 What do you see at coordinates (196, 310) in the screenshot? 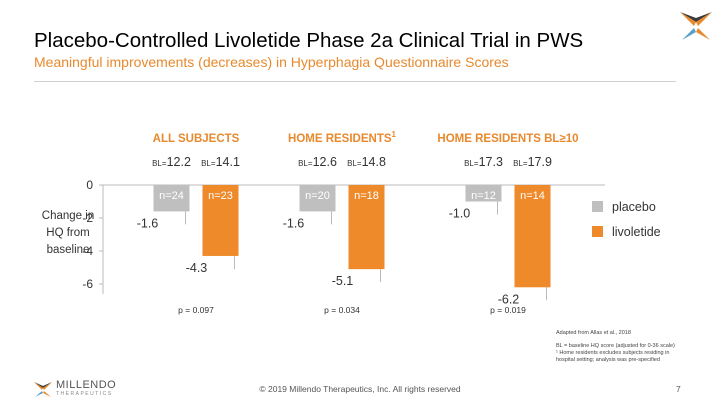
I see `p-value-label: p = 0.097` at bounding box center [196, 310].